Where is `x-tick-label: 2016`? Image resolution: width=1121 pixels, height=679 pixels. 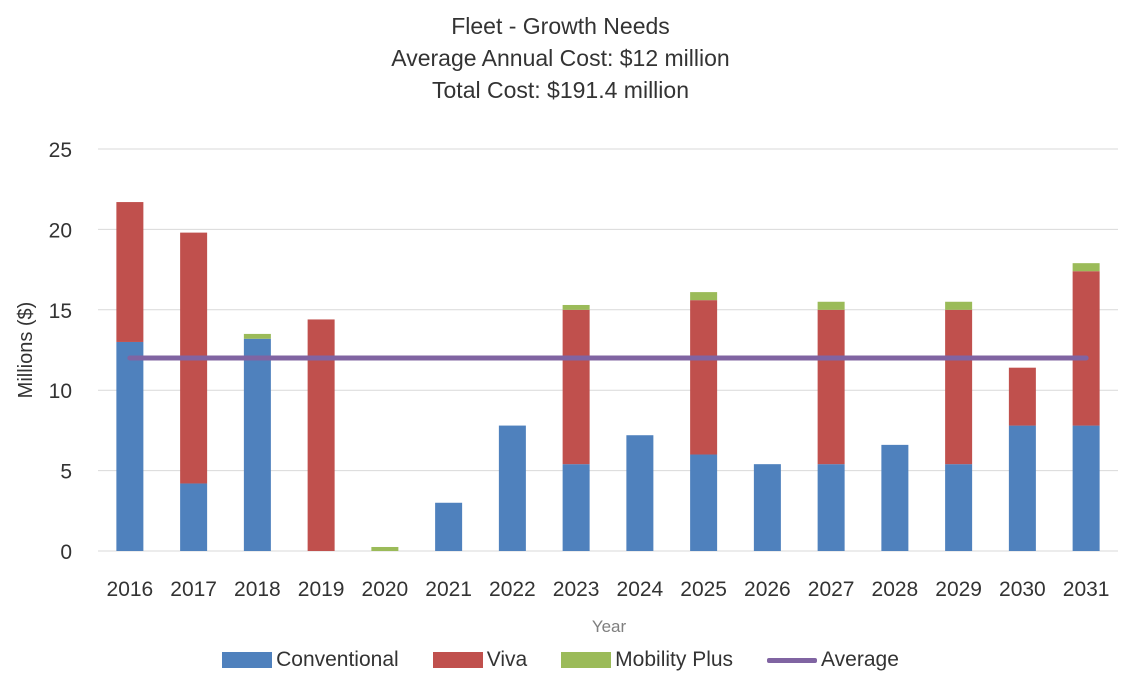 x-tick-label: 2016 is located at coordinates (130, 589).